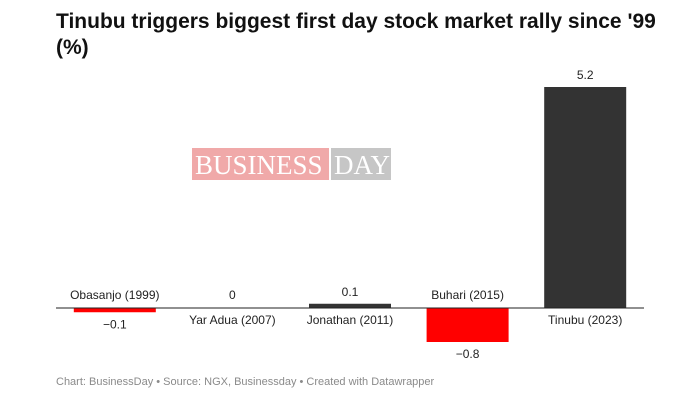  I want to click on watermark-right-box, so click(361, 164).